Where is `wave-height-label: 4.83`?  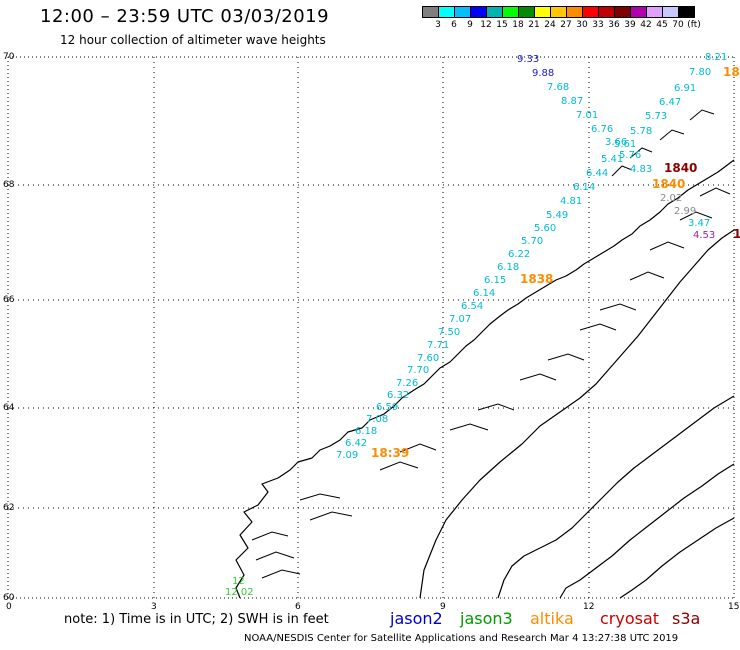
wave-height-label: 4.83 is located at coordinates (641, 169).